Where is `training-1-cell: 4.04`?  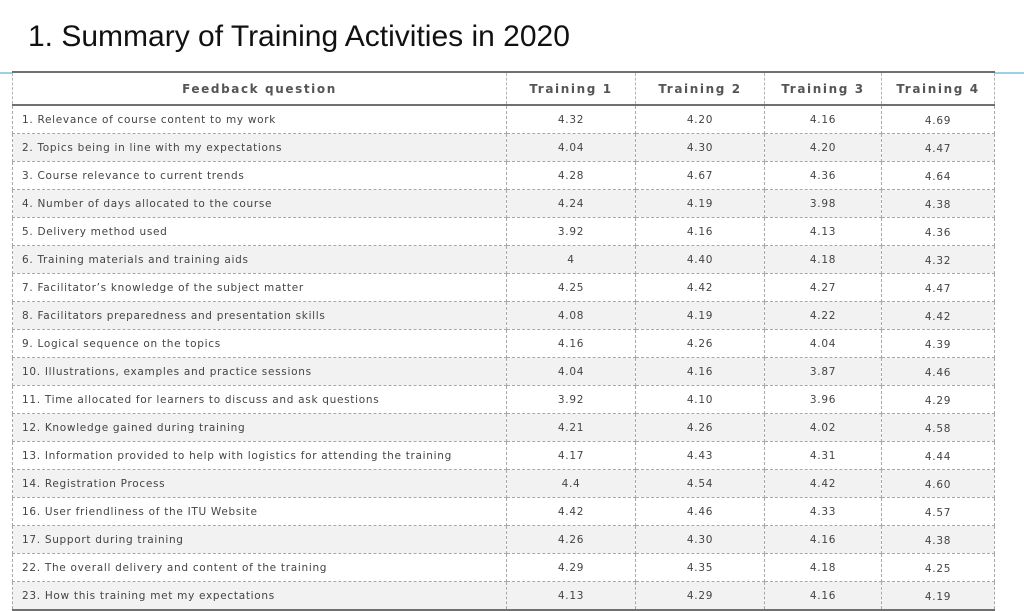 training-1-cell: 4.04 is located at coordinates (571, 147).